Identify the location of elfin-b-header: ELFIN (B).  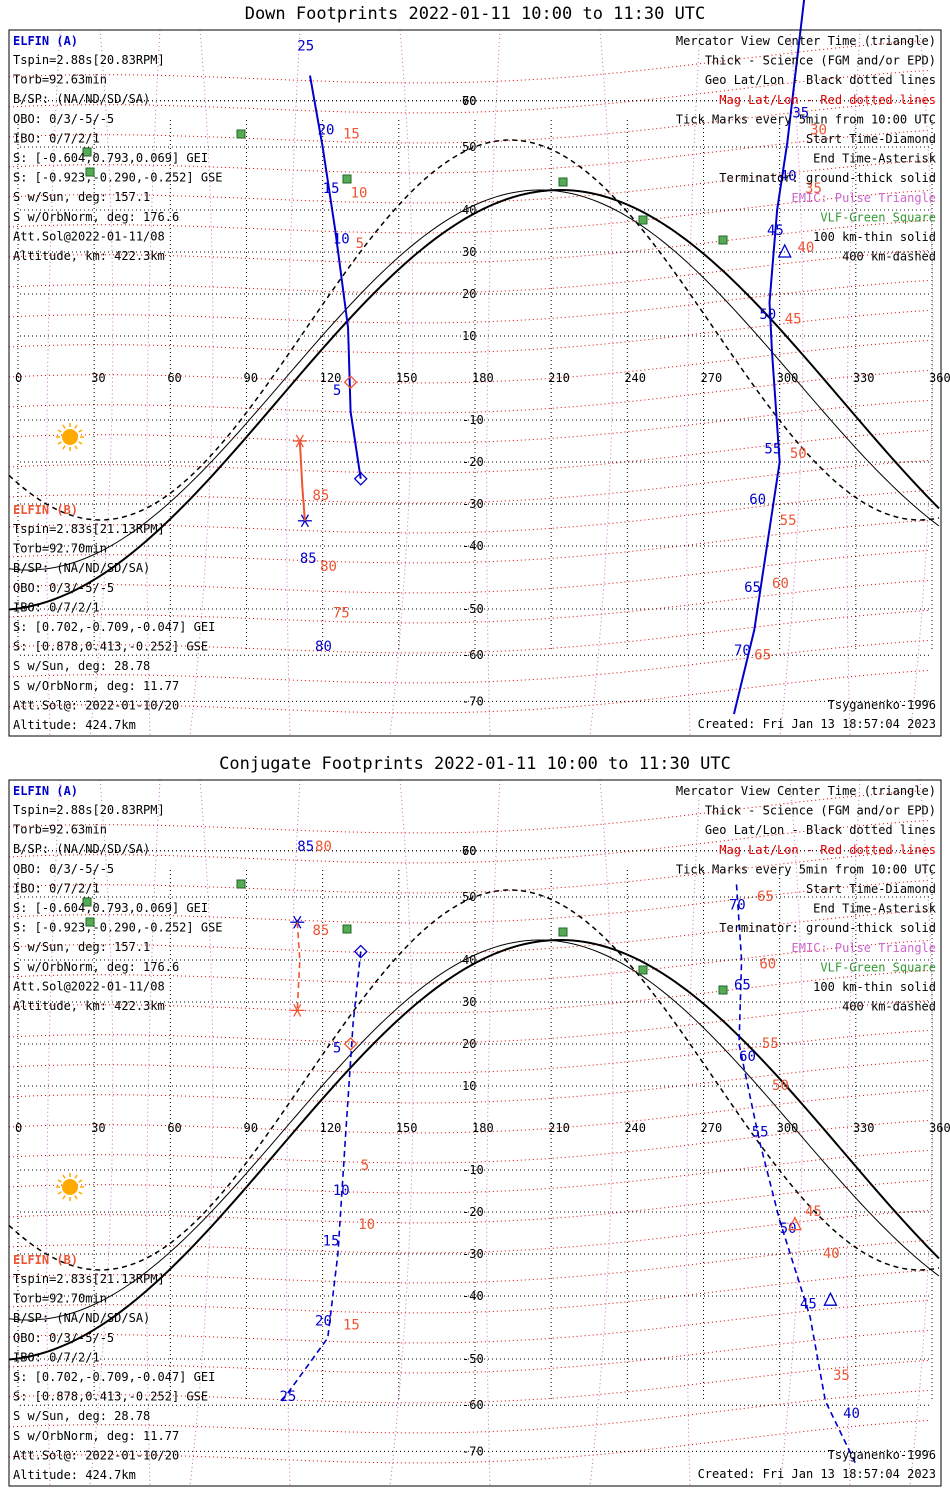
(45, 1260).